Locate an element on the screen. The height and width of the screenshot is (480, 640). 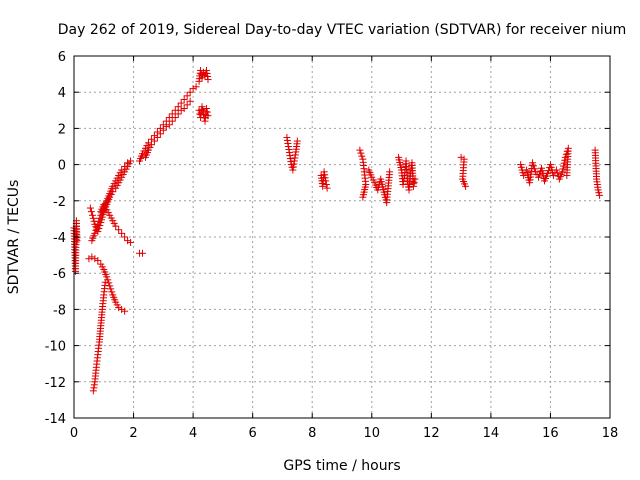
y-tick-label: -6 is located at coordinates (59, 274).